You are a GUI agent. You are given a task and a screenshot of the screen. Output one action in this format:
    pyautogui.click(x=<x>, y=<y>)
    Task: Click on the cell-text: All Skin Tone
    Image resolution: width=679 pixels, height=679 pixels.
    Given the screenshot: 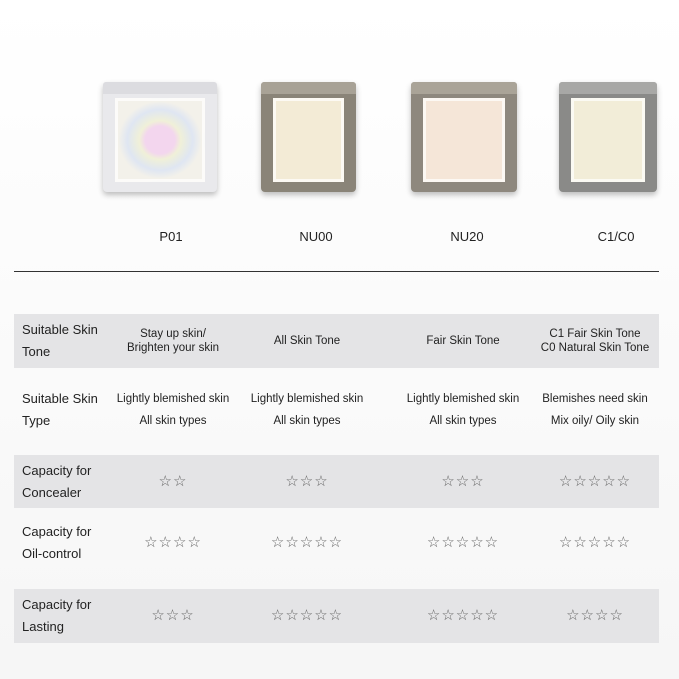 What is the action you would take?
    pyautogui.click(x=307, y=341)
    